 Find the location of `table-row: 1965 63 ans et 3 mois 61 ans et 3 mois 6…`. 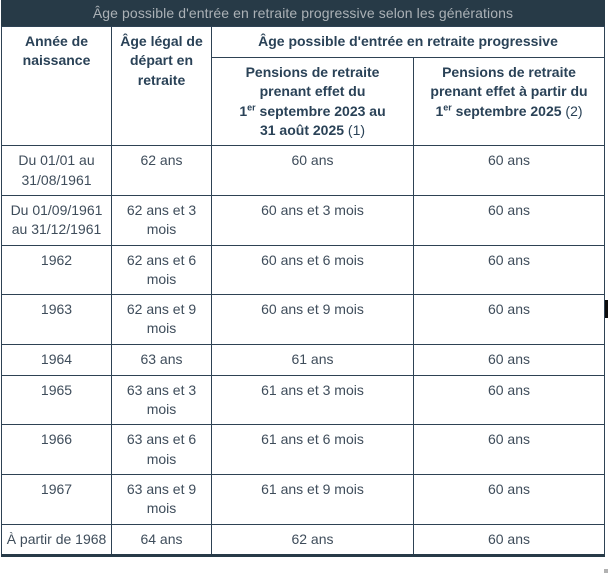

table-row: 1965 63 ans et 3 mois 61 ans et 3 mois 6… is located at coordinates (303, 400).